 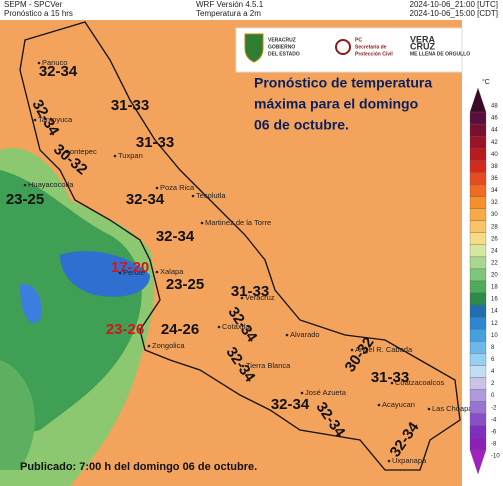 I want to click on map-title: 06 de octubre., so click(x=301, y=125).